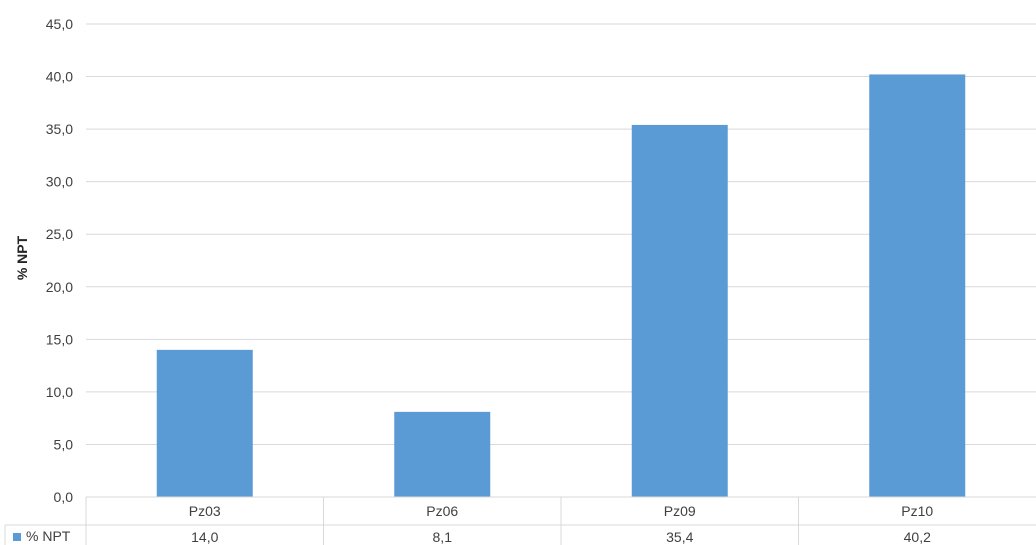 The width and height of the screenshot is (1036, 545). What do you see at coordinates (59, 77) in the screenshot?
I see `y-tick-label: 40,0` at bounding box center [59, 77].